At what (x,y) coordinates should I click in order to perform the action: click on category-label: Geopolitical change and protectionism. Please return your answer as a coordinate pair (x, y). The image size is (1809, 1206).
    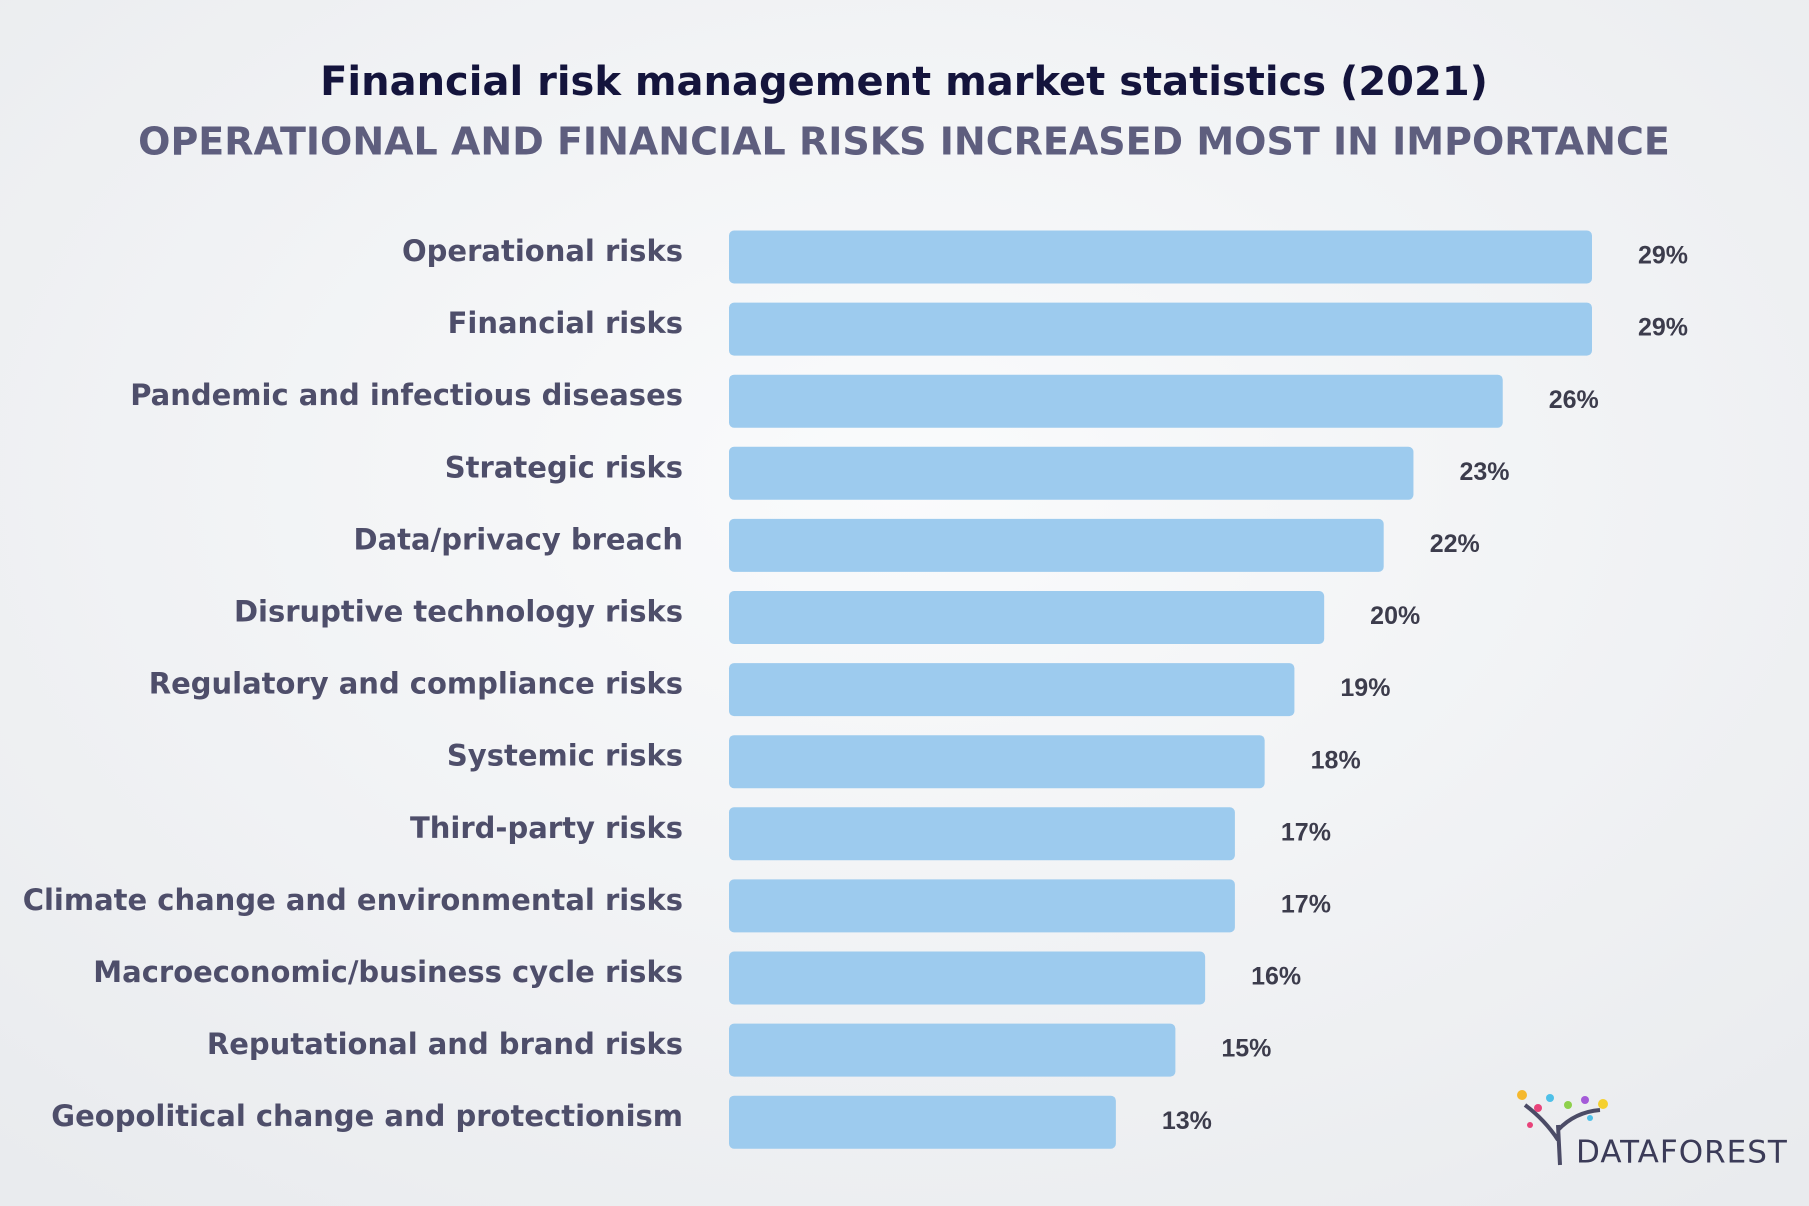
    Looking at the image, I should click on (367, 1116).